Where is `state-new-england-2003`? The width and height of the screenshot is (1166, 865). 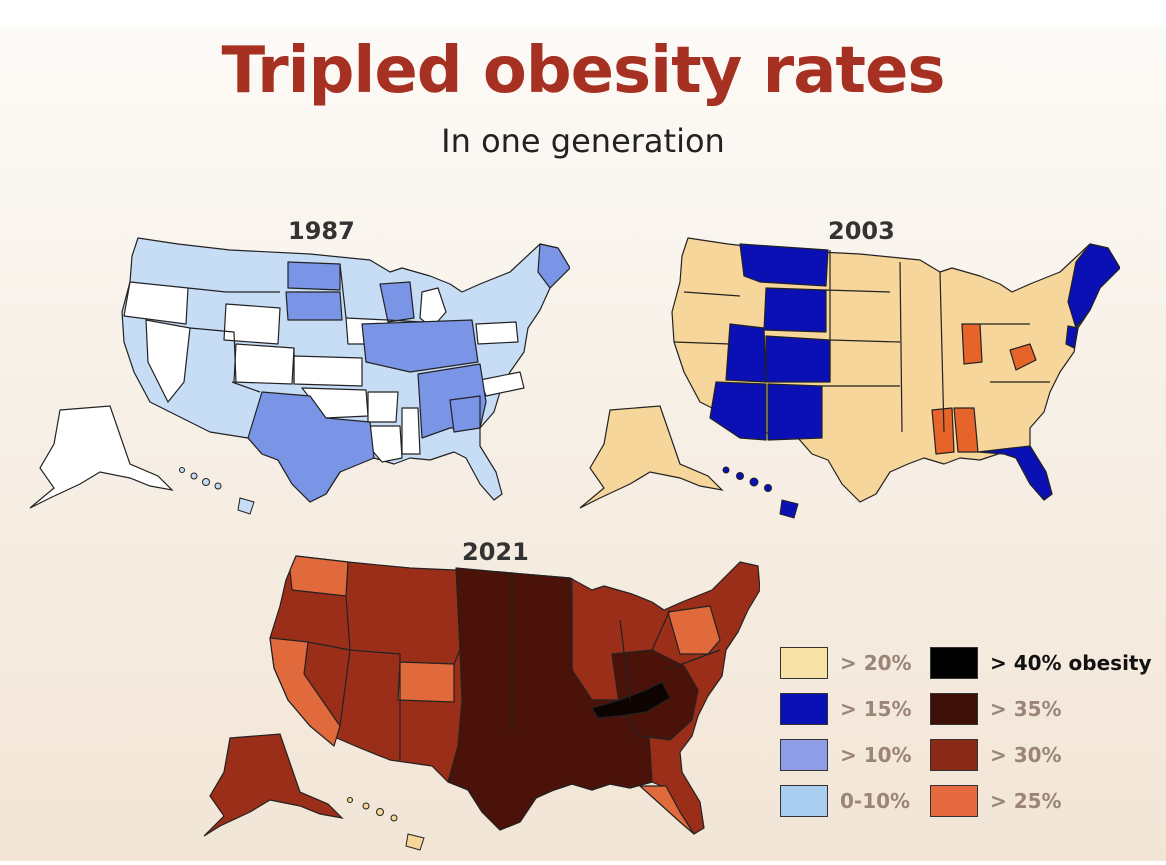 state-new-england-2003 is located at coordinates (1093, 286).